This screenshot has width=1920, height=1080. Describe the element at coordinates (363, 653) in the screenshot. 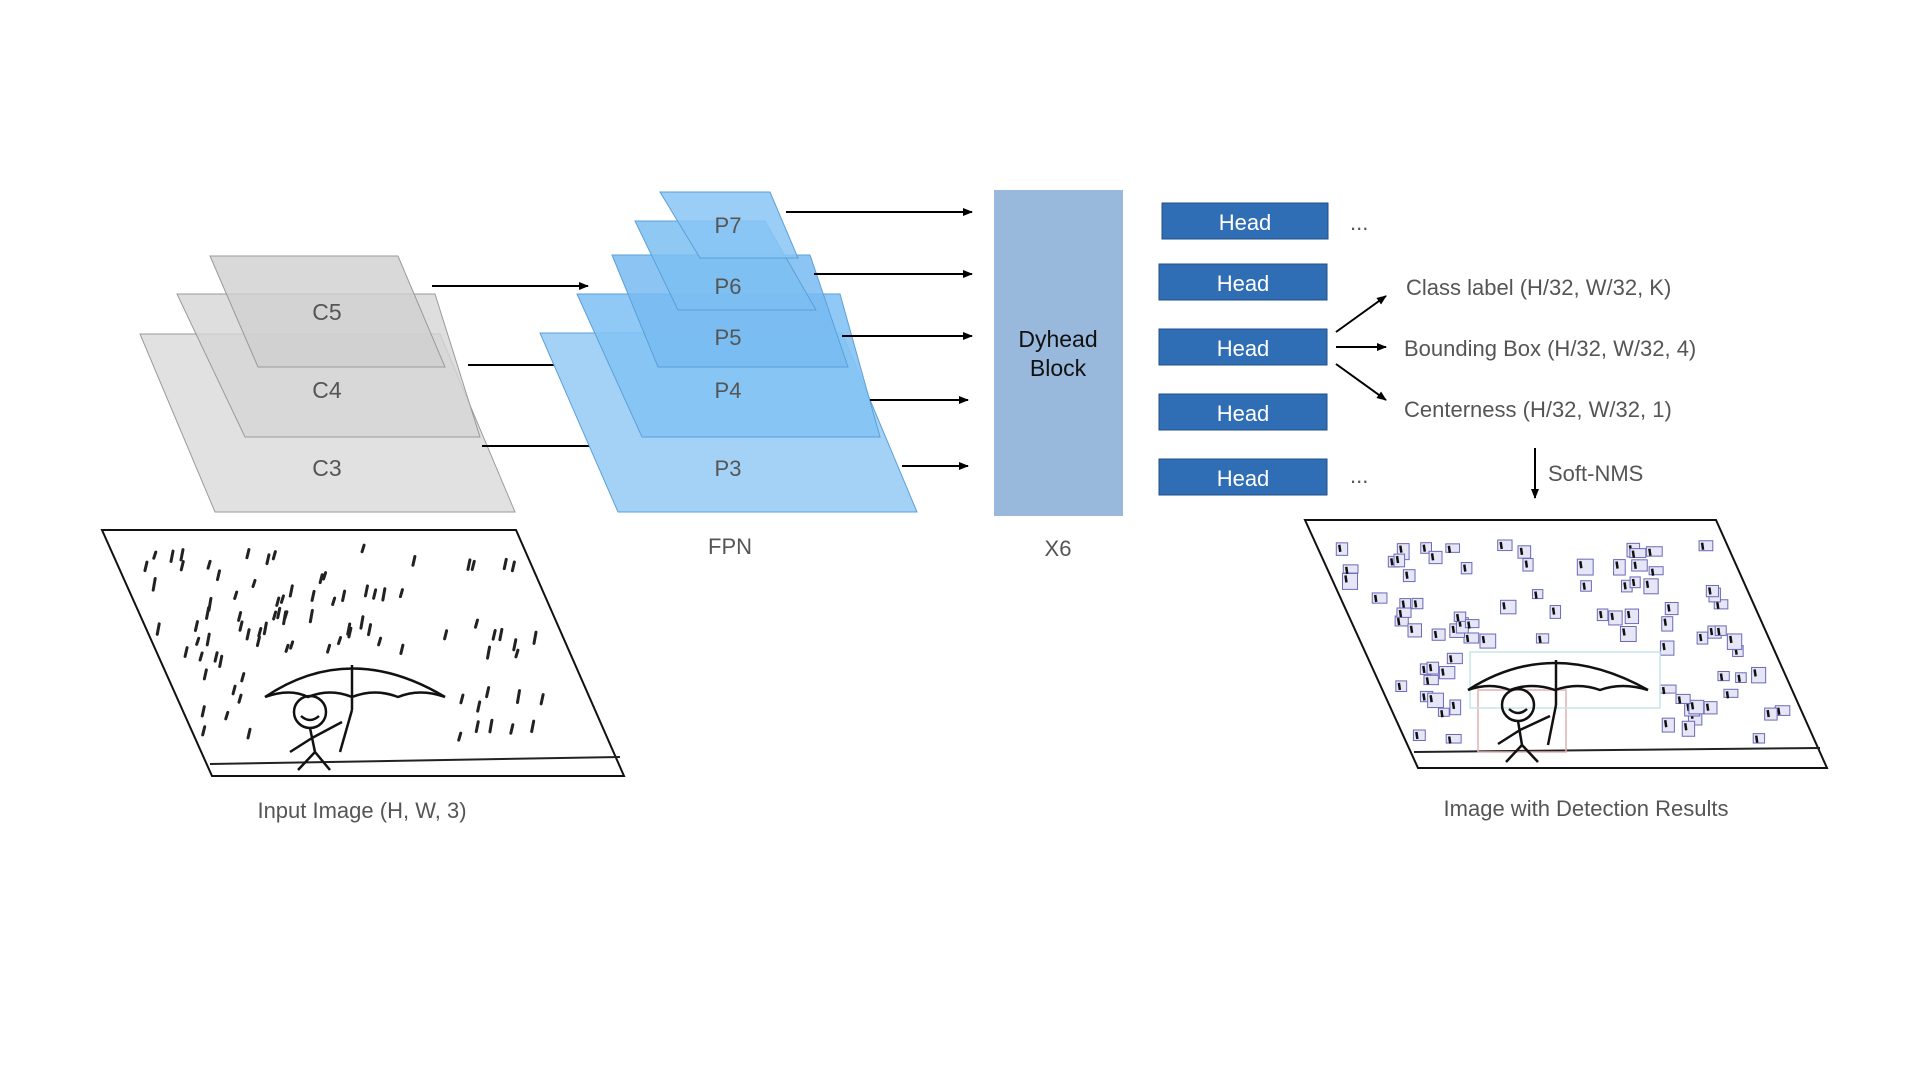

I see `input-image` at that location.